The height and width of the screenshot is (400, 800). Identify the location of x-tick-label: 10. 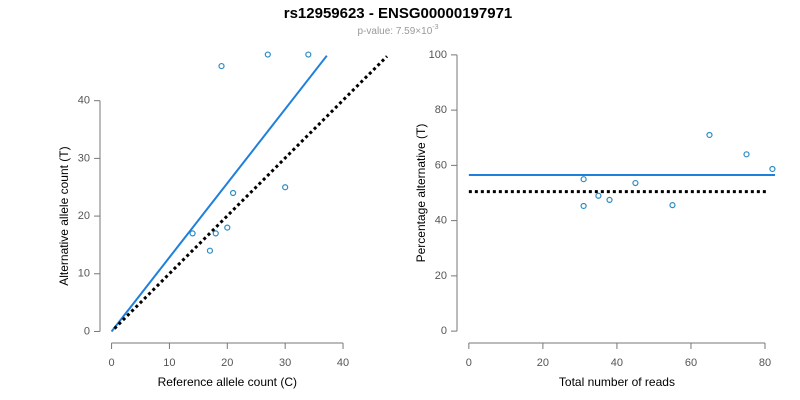
(169, 363).